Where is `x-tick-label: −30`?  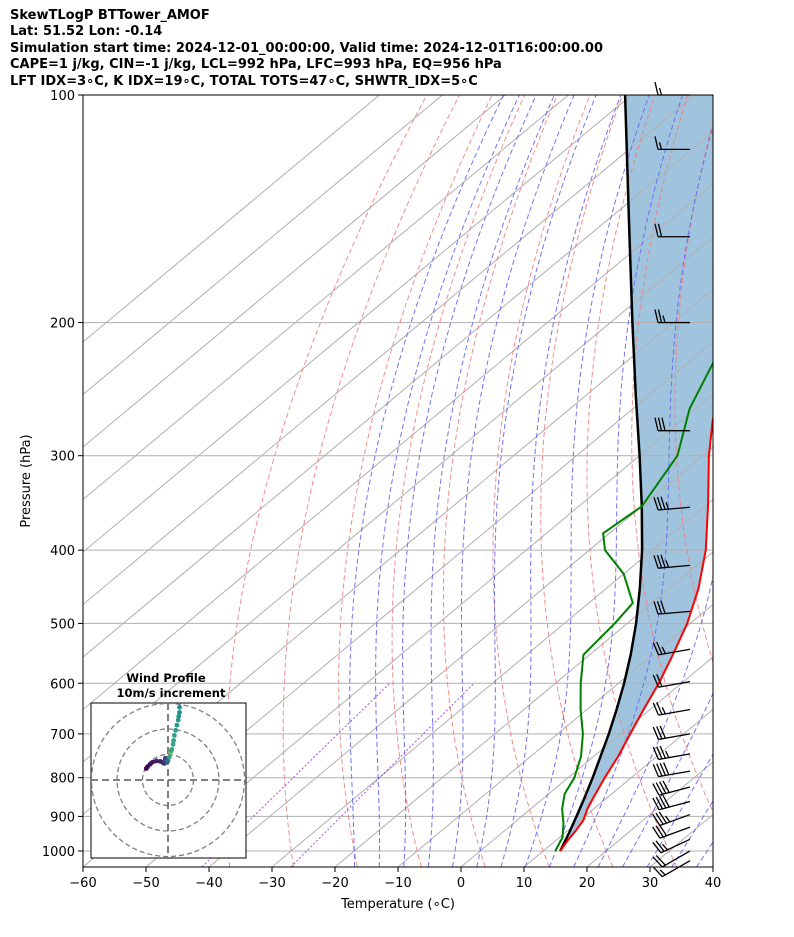
x-tick-label: −30 is located at coordinates (271, 883).